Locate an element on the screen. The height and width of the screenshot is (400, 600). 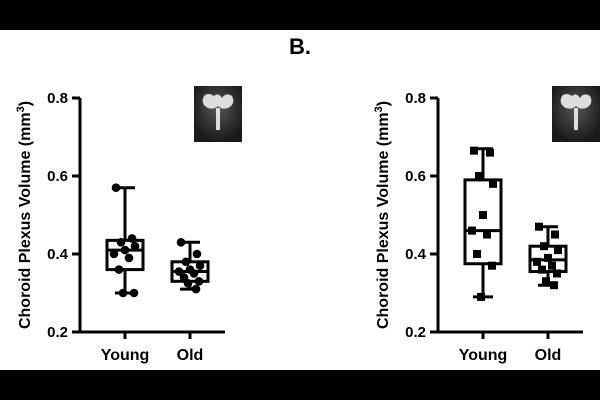
iqr-box is located at coordinates (483, 222).